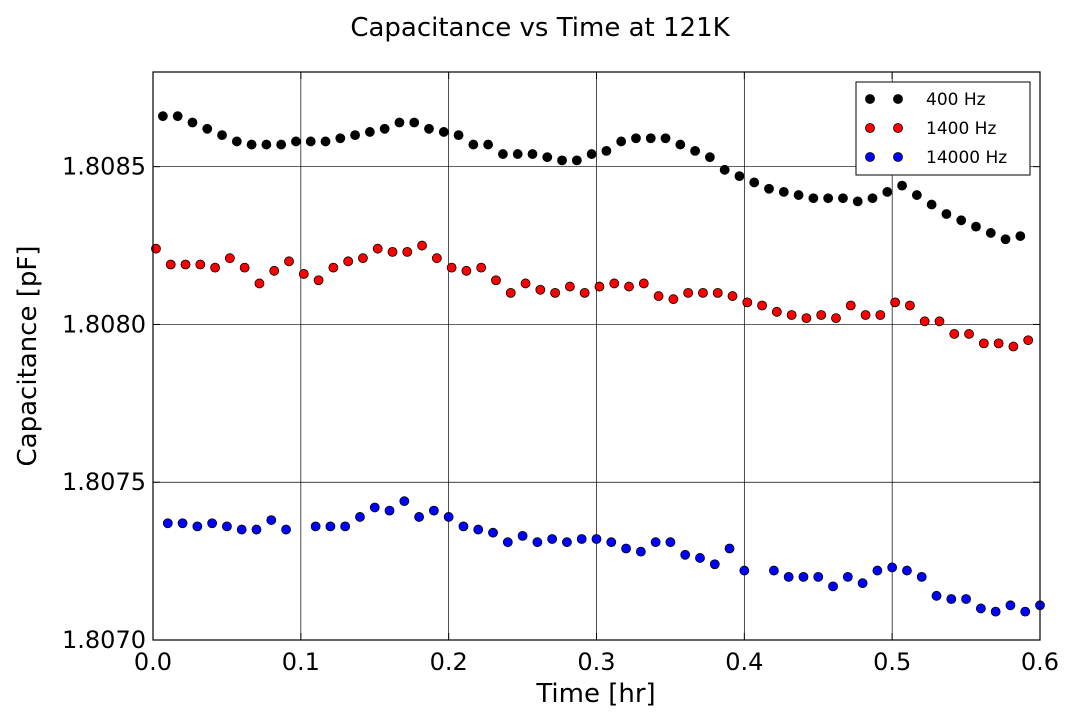 This screenshot has height=720, width=1080. I want to click on chart-title: Capacitance vs Time at 121K, so click(540, 28).